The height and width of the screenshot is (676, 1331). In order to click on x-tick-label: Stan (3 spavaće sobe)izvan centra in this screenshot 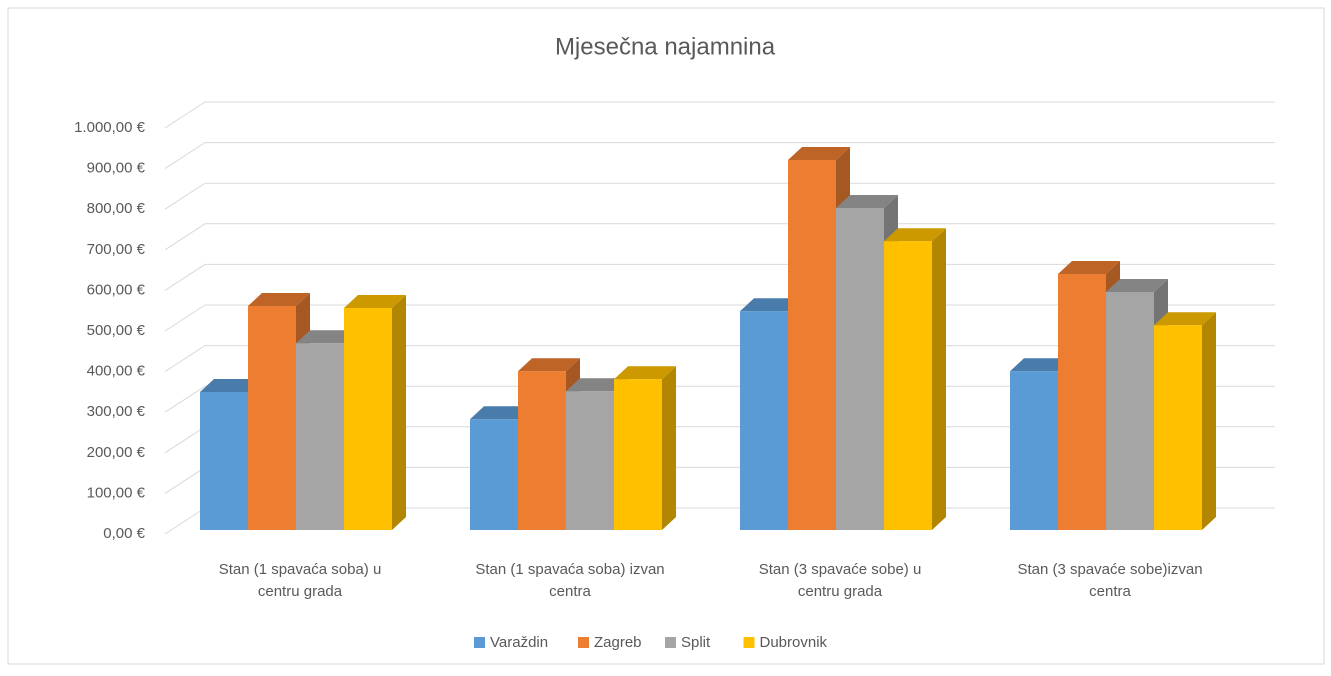, I will do `click(1109, 580)`.